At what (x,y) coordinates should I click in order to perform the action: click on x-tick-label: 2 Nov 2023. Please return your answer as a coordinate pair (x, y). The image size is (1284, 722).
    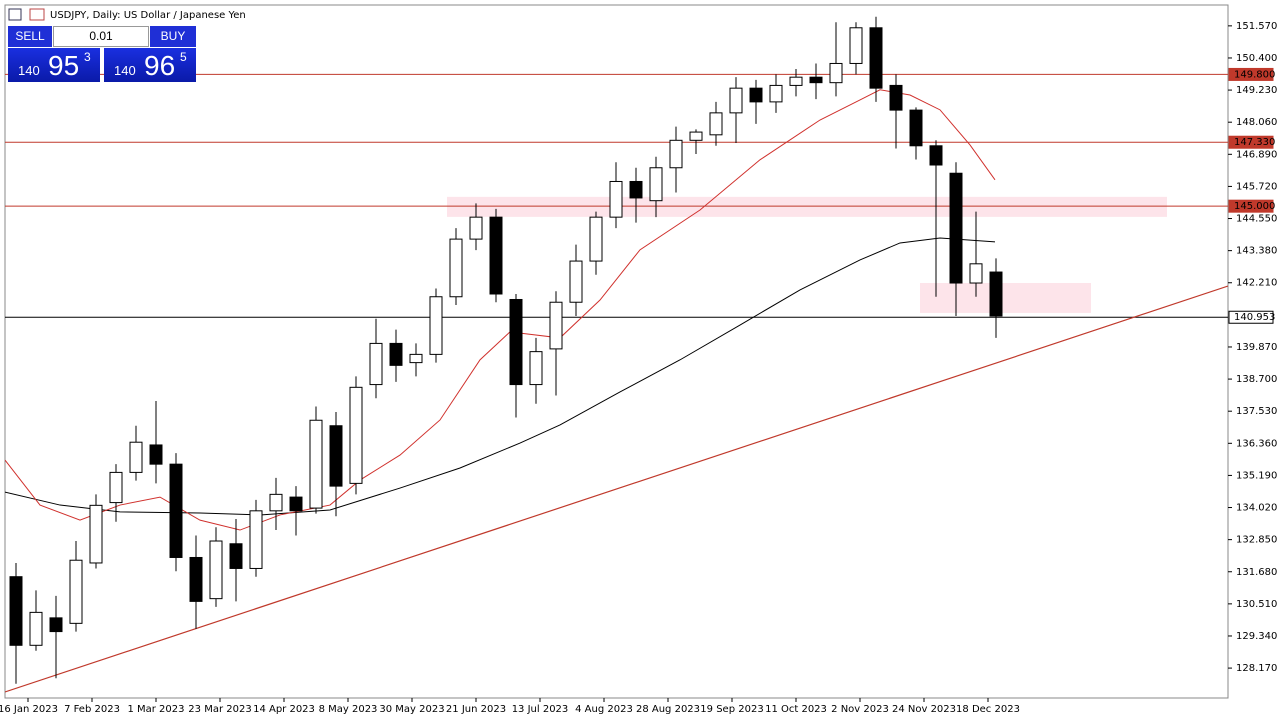
    Looking at the image, I should click on (860, 709).